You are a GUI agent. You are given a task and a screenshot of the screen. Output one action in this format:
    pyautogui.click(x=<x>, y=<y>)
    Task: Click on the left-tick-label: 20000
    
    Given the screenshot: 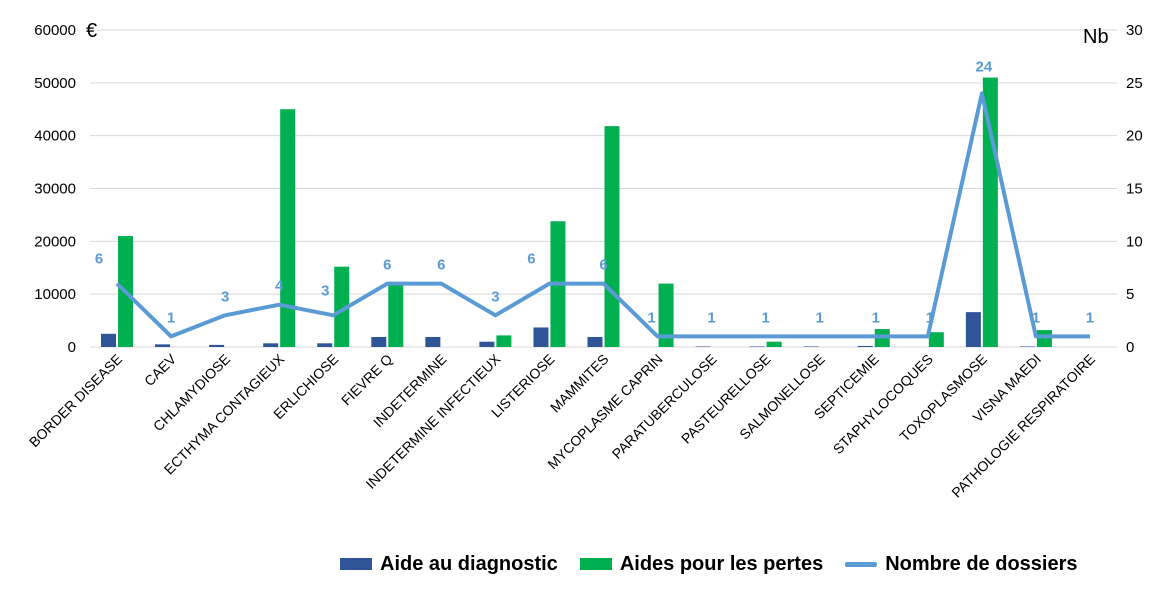 What is the action you would take?
    pyautogui.click(x=55, y=241)
    